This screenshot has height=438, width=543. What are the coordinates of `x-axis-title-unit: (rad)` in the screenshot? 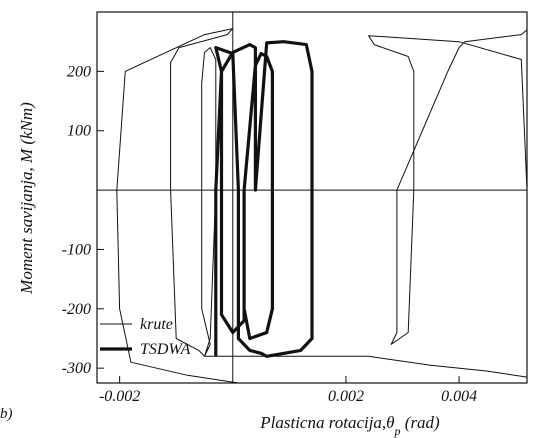 It's located at (421, 422).